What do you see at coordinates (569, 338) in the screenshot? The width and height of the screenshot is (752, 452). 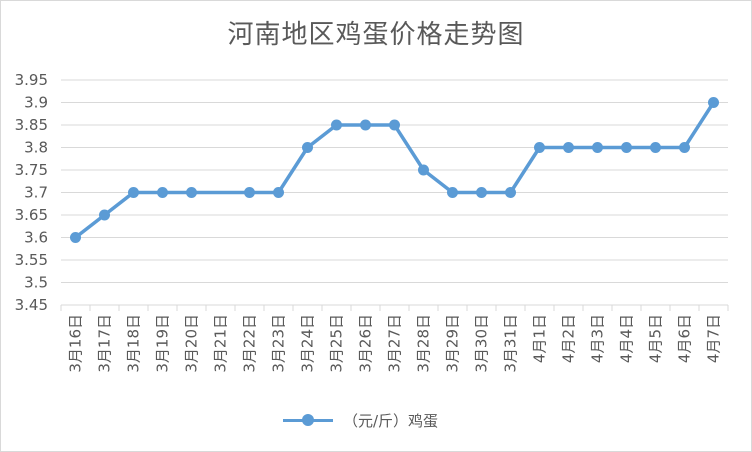 I see `x-tick-label: 4月2日` at bounding box center [569, 338].